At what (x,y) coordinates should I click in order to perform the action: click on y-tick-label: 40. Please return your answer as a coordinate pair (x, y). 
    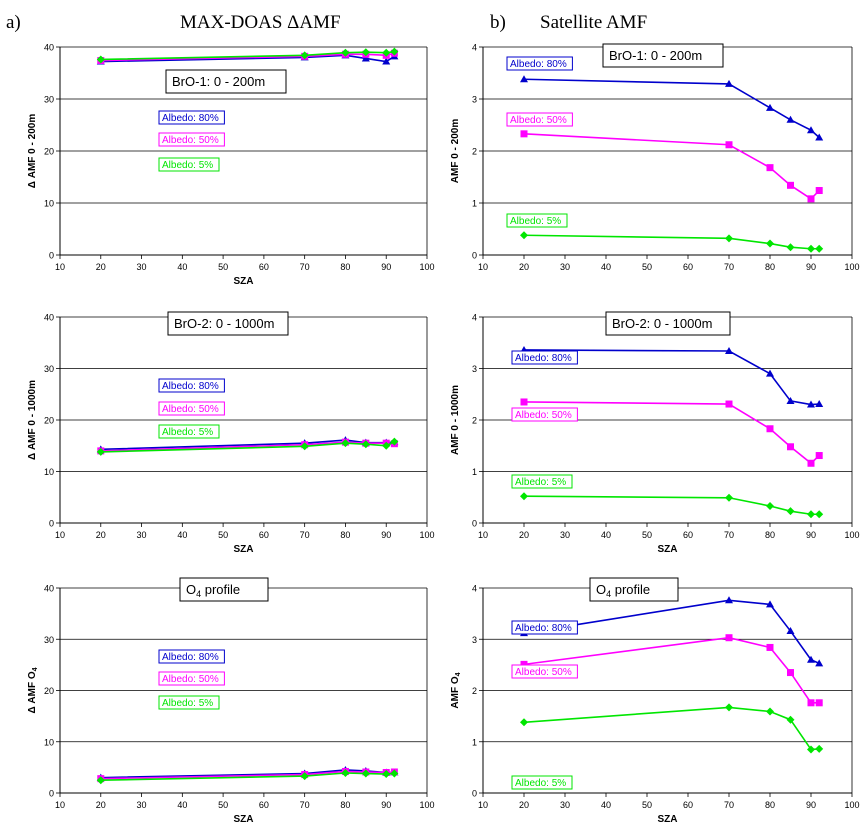
    Looking at the image, I should click on (49, 318).